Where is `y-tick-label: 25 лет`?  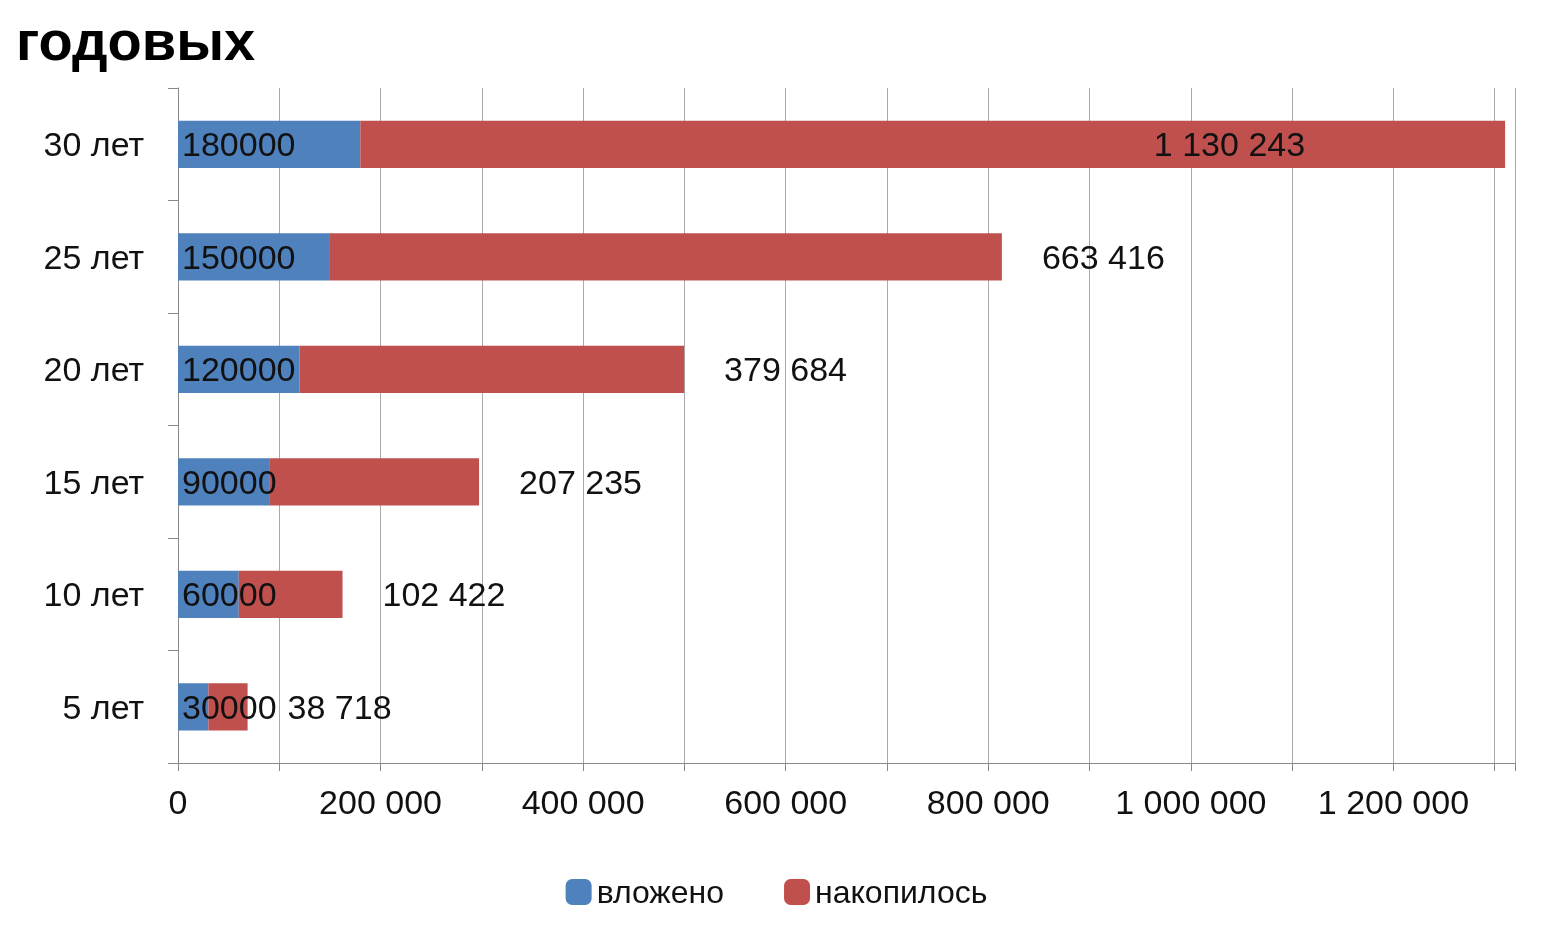
y-tick-label: 25 лет is located at coordinates (93, 256).